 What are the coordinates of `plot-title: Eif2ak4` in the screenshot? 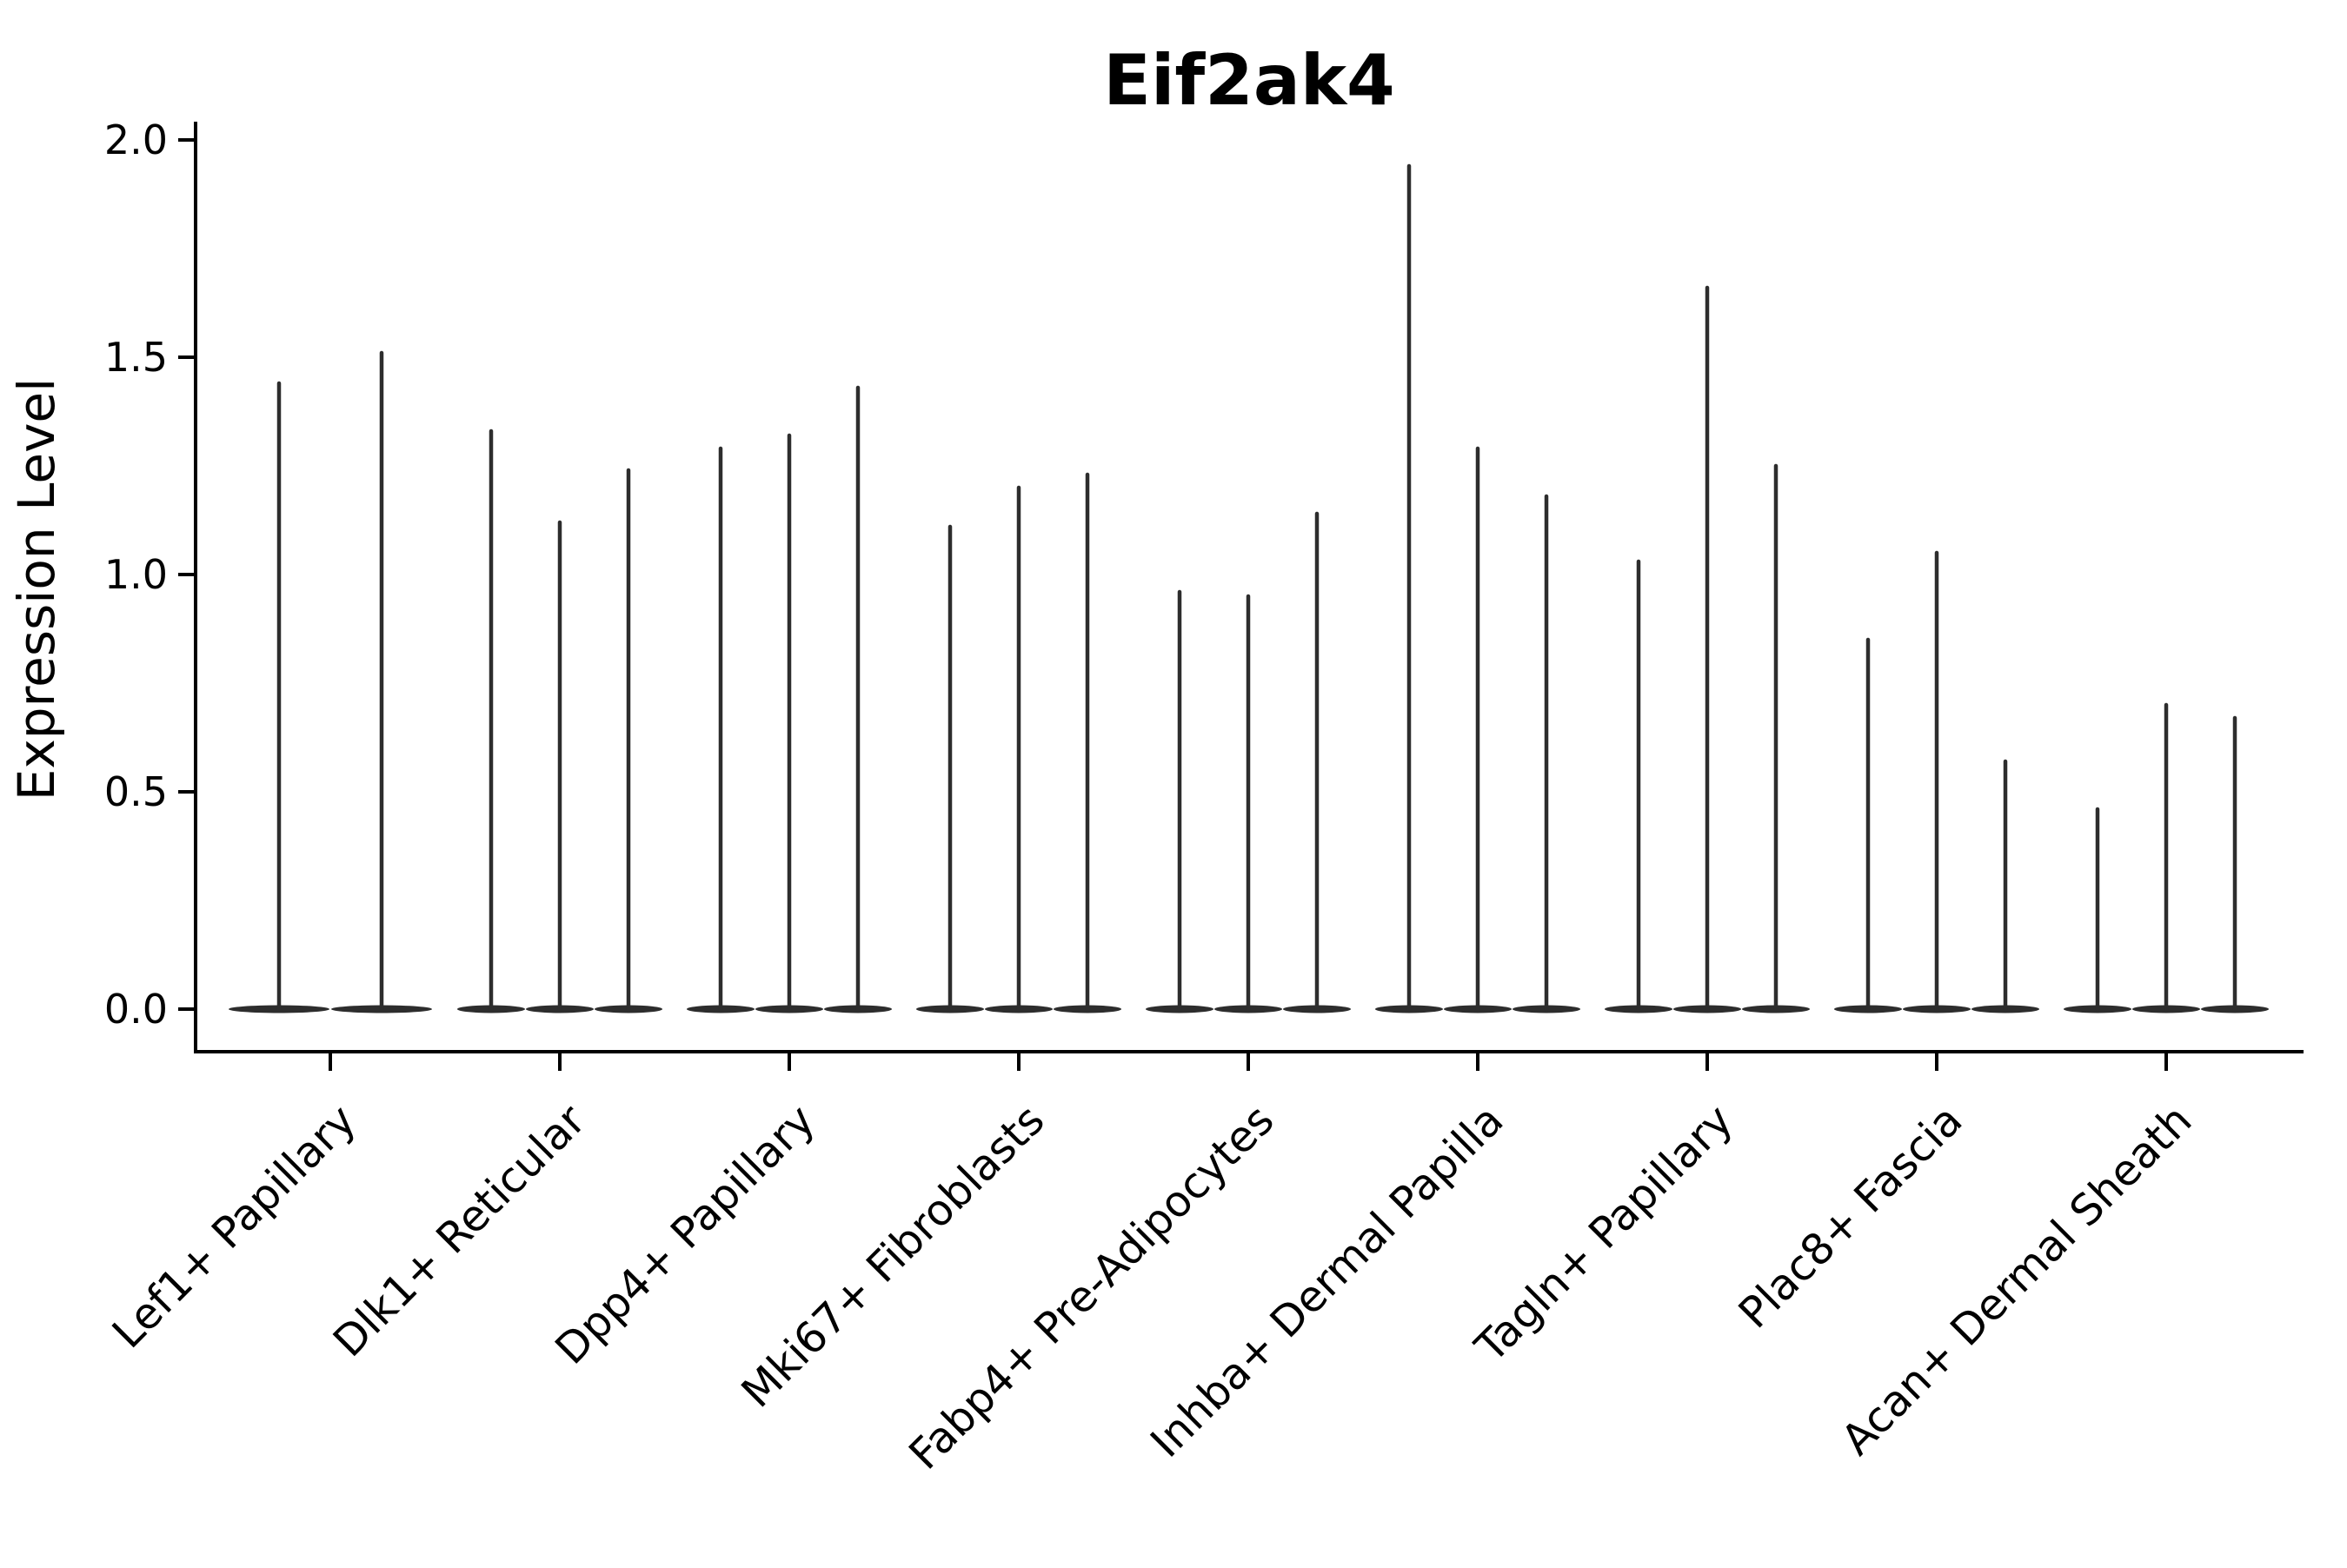 It's located at (1248, 80).